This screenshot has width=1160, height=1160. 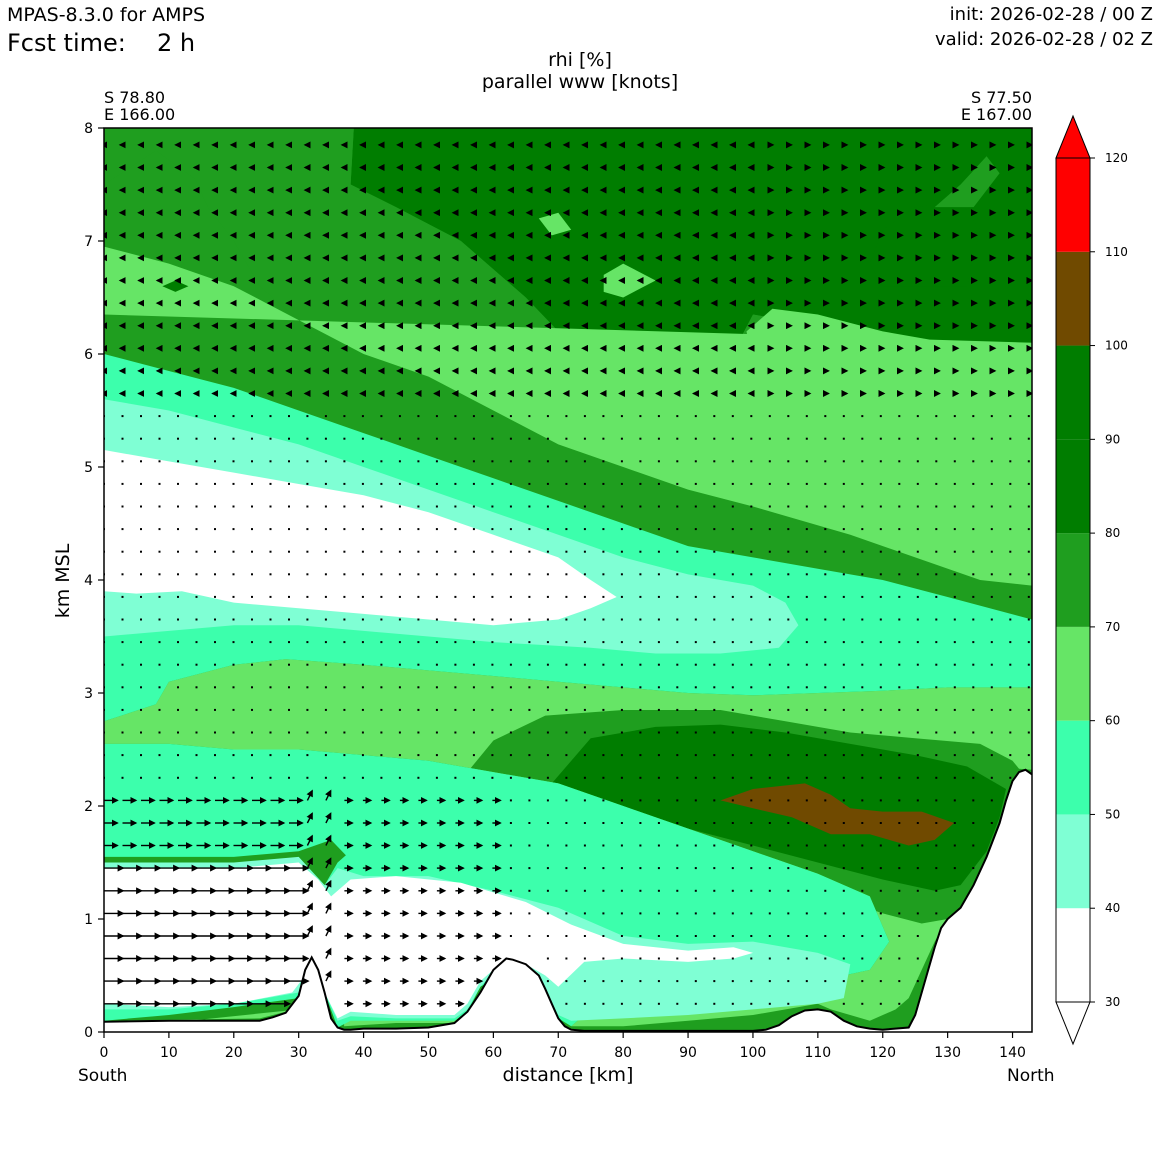 What do you see at coordinates (1073, 673) in the screenshot?
I see `colorbar-segment` at bounding box center [1073, 673].